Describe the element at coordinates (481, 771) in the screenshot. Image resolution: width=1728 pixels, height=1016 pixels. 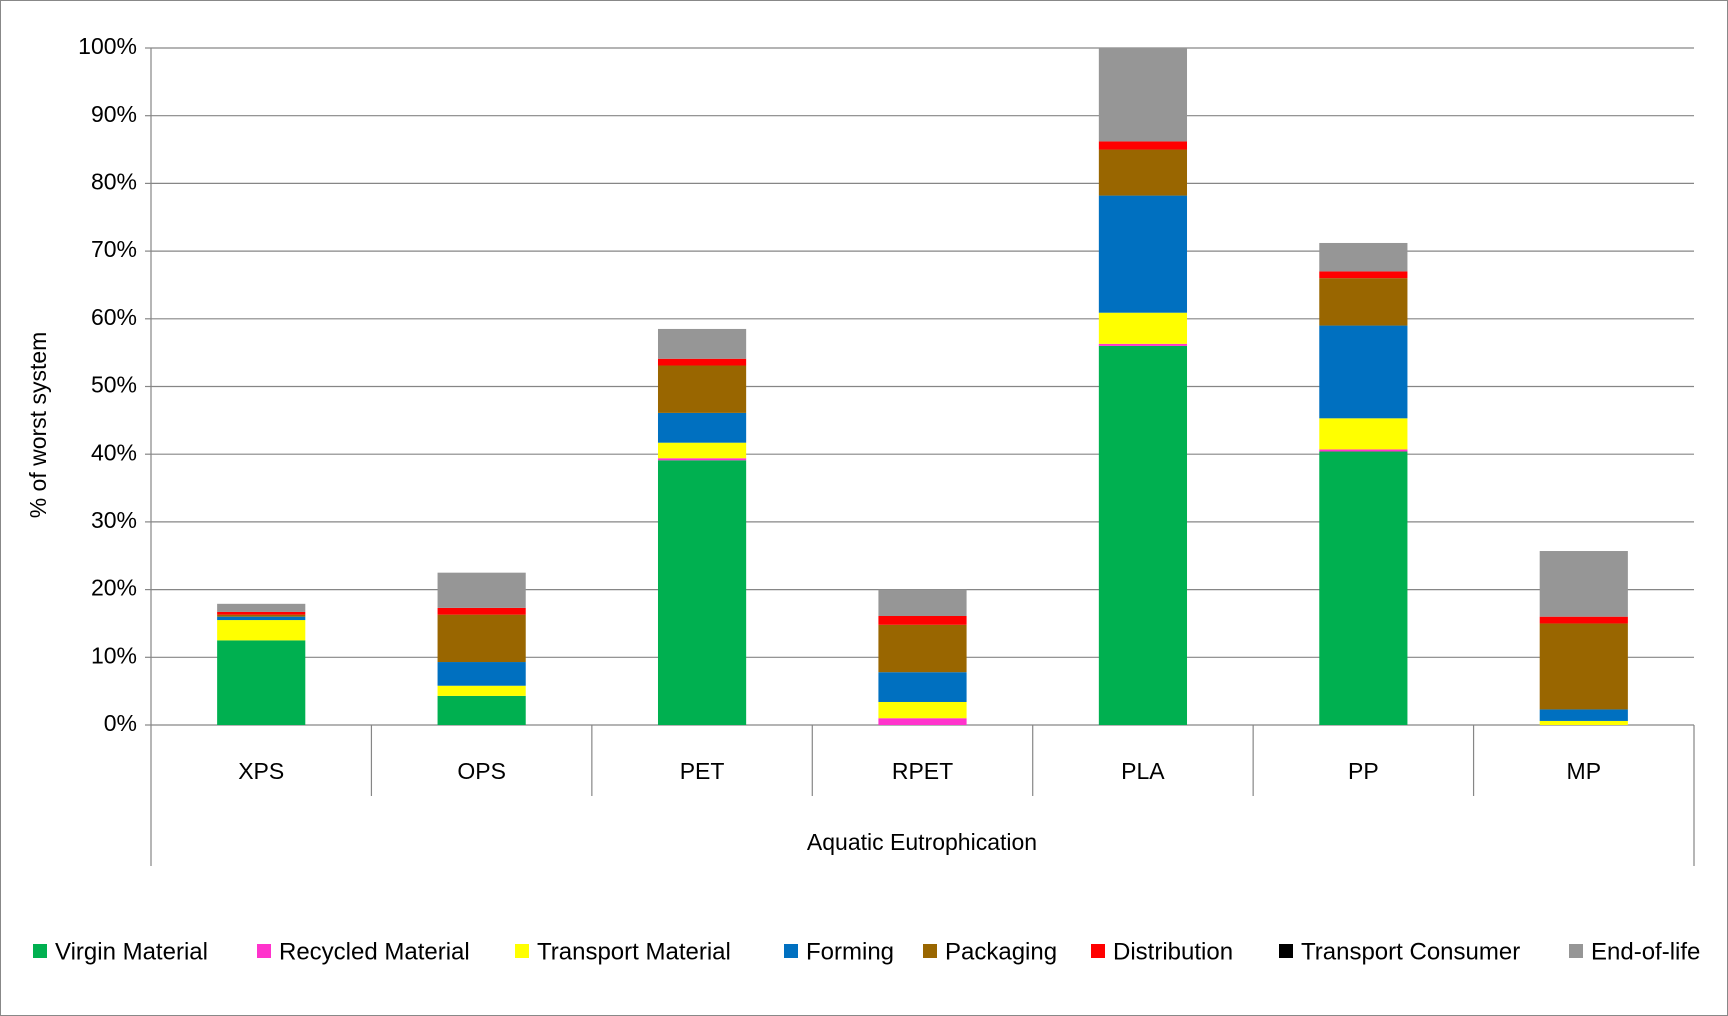
I see `x-tick-label: OPS` at that location.